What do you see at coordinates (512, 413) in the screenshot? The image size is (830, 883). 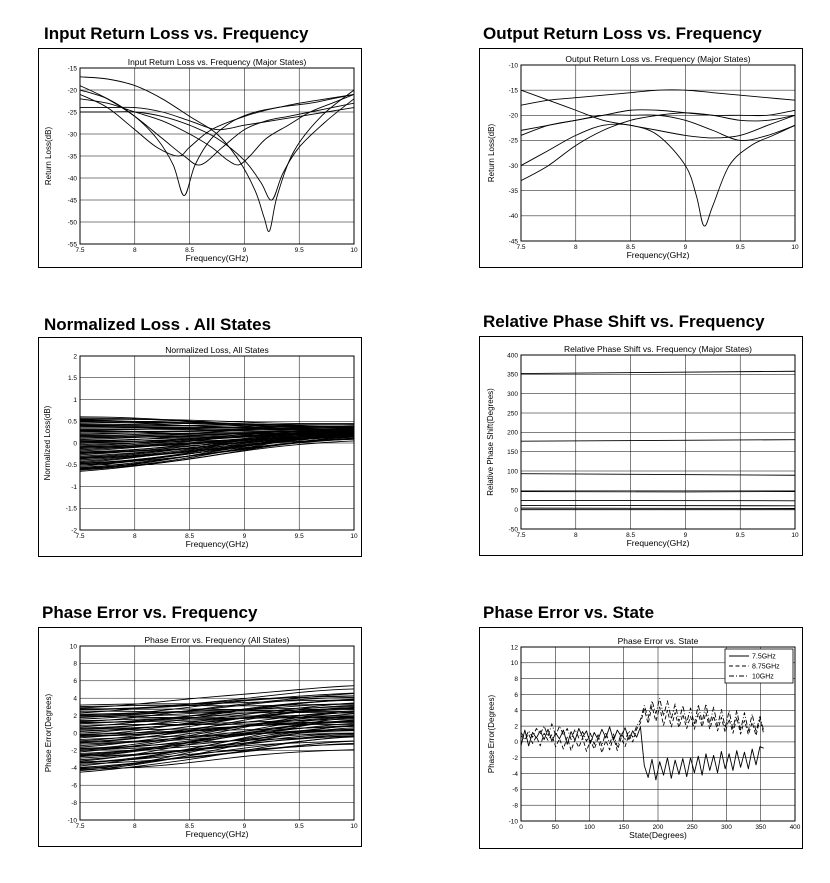 I see `y-tick-label: 250` at bounding box center [512, 413].